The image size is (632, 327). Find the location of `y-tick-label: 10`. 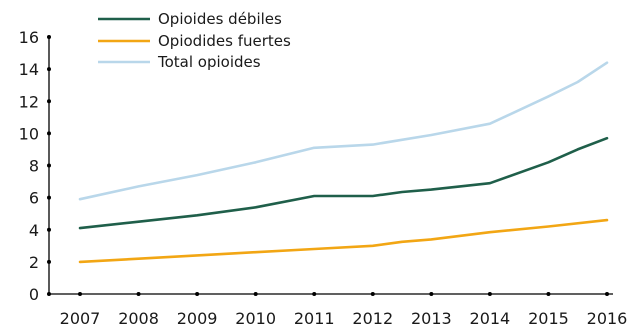

y-tick-label: 10 is located at coordinates (29, 133).